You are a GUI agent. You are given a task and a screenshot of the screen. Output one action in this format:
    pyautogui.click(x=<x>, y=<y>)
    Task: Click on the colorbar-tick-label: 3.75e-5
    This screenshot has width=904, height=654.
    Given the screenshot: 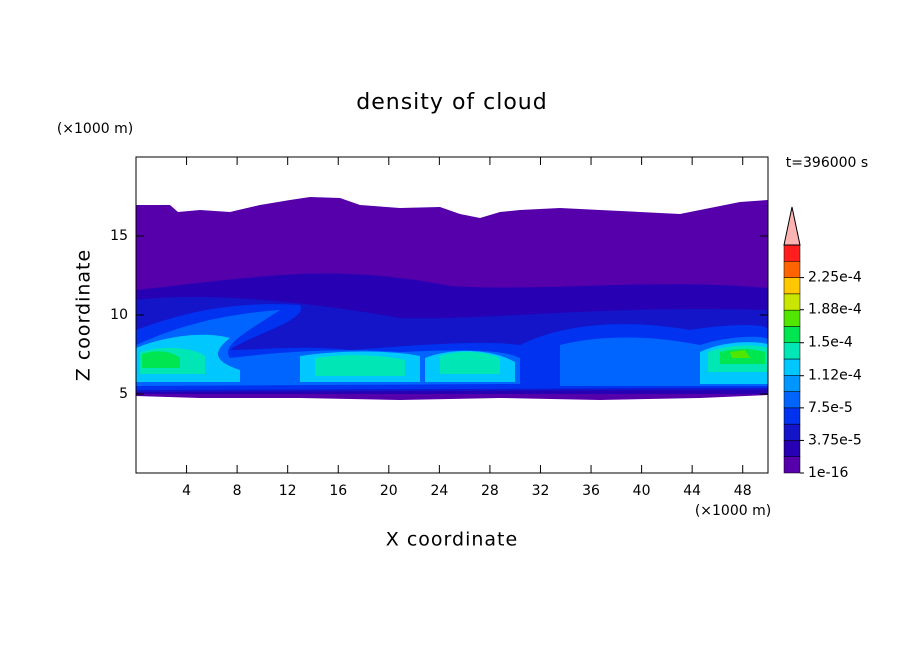 What is the action you would take?
    pyautogui.click(x=835, y=440)
    